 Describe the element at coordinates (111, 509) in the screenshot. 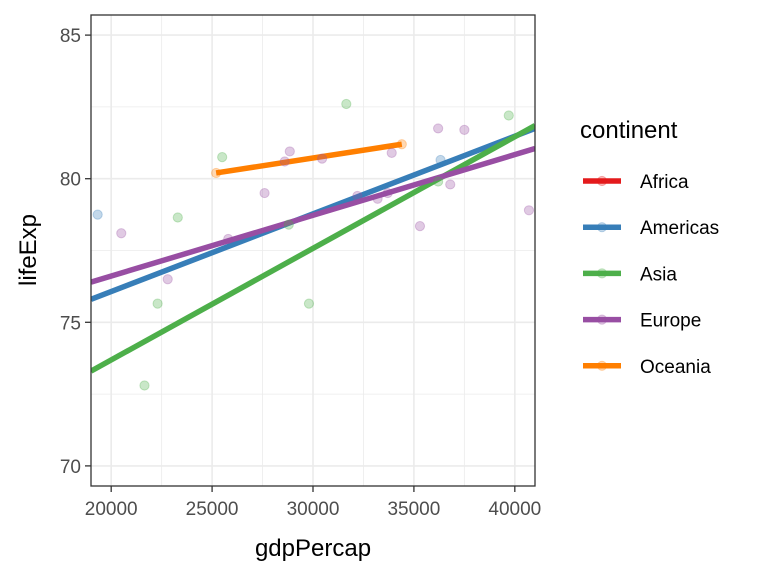

I see `x-tick-label: 20000` at that location.